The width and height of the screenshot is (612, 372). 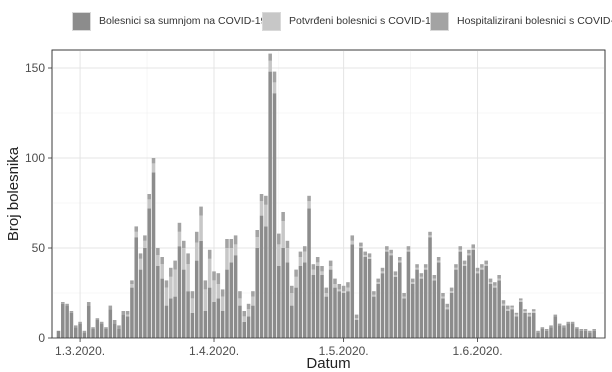 I want to click on y-tick-label: 150, so click(x=35, y=68).